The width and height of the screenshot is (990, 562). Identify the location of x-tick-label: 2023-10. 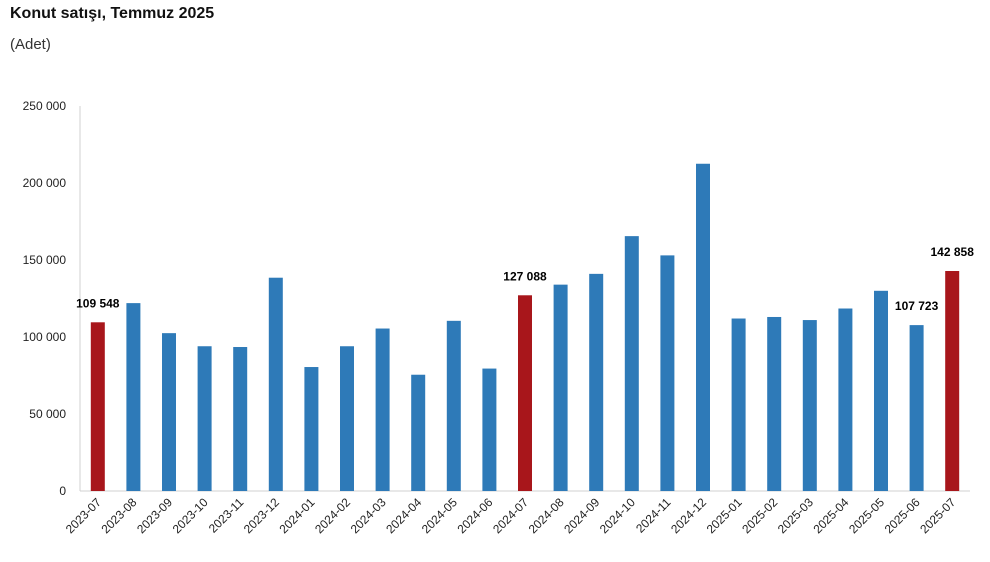
(190, 515).